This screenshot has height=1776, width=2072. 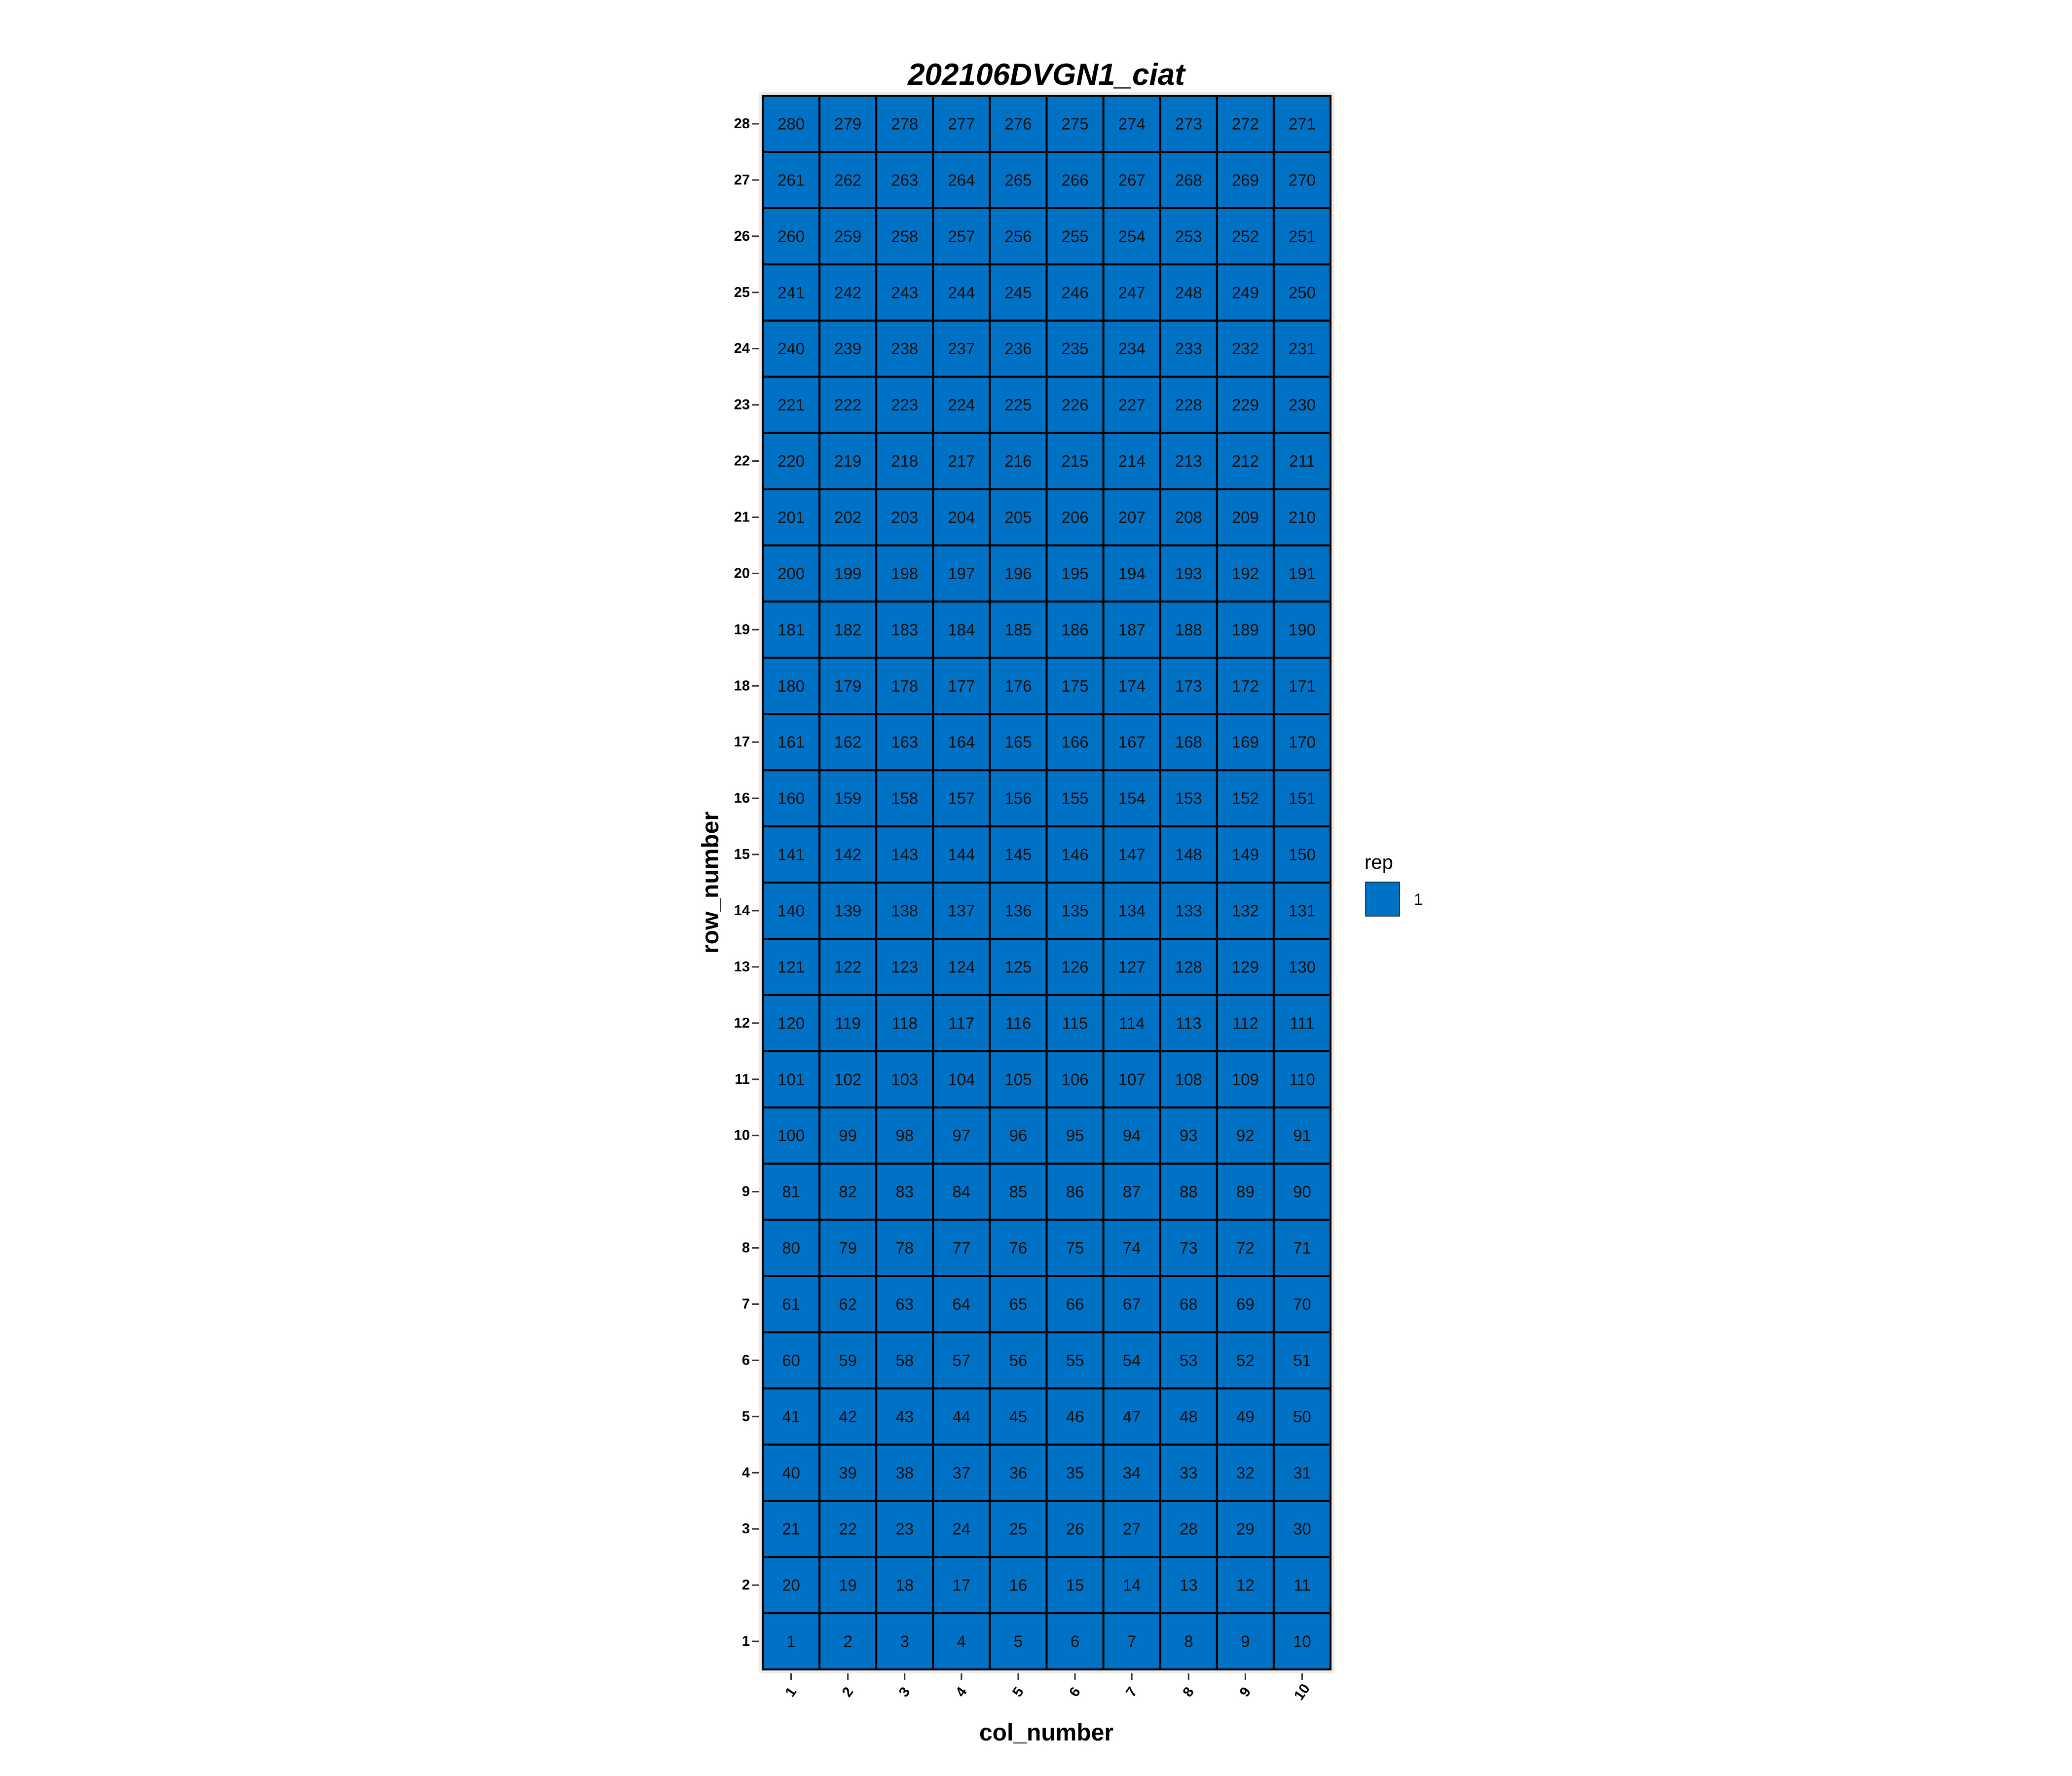 What do you see at coordinates (1189, 1192) in the screenshot?
I see `cell-label: 88` at bounding box center [1189, 1192].